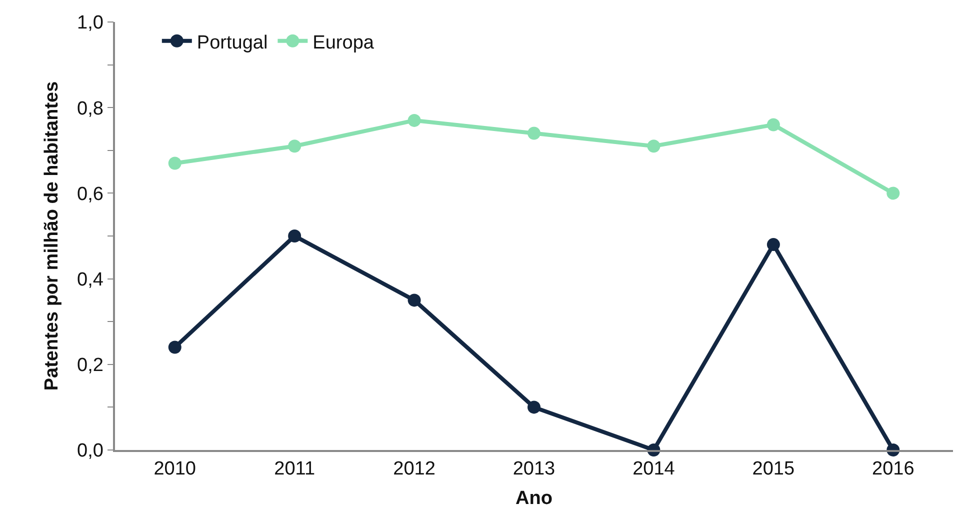  I want to click on x-axis-title: Ano, so click(534, 498).